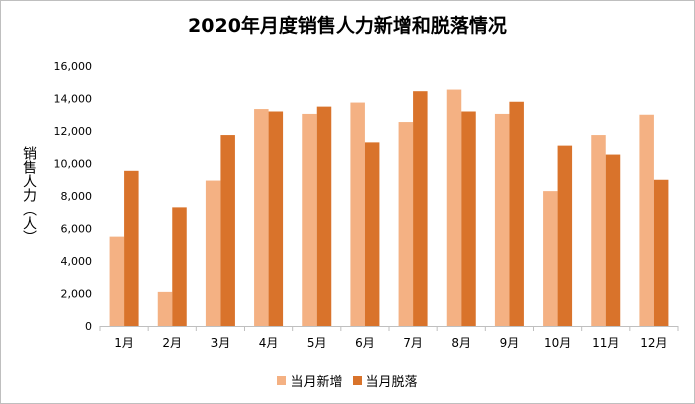  Describe the element at coordinates (282, 380) in the screenshot. I see `legend-swatch-new` at that location.